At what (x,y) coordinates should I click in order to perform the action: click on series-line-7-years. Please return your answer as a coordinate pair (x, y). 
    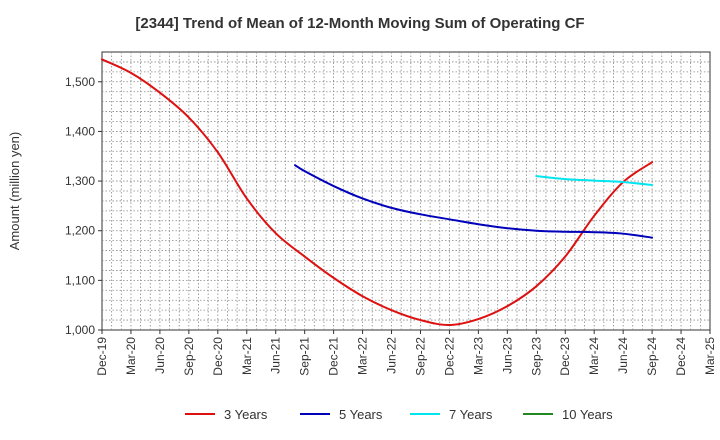
    Looking at the image, I should click on (594, 181).